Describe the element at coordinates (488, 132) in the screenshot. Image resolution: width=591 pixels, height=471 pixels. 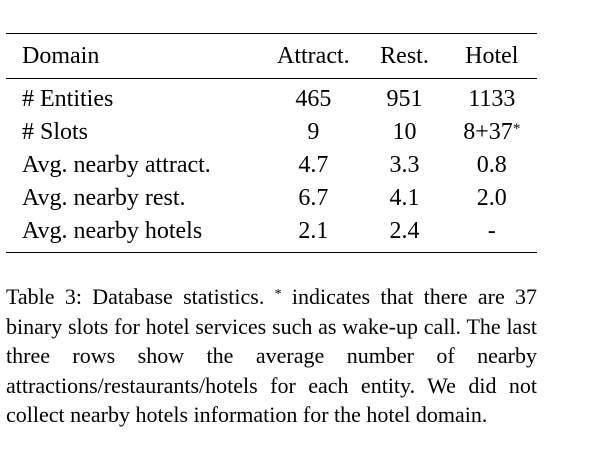
I see `cell-hotel-value: 8+37` at that location.